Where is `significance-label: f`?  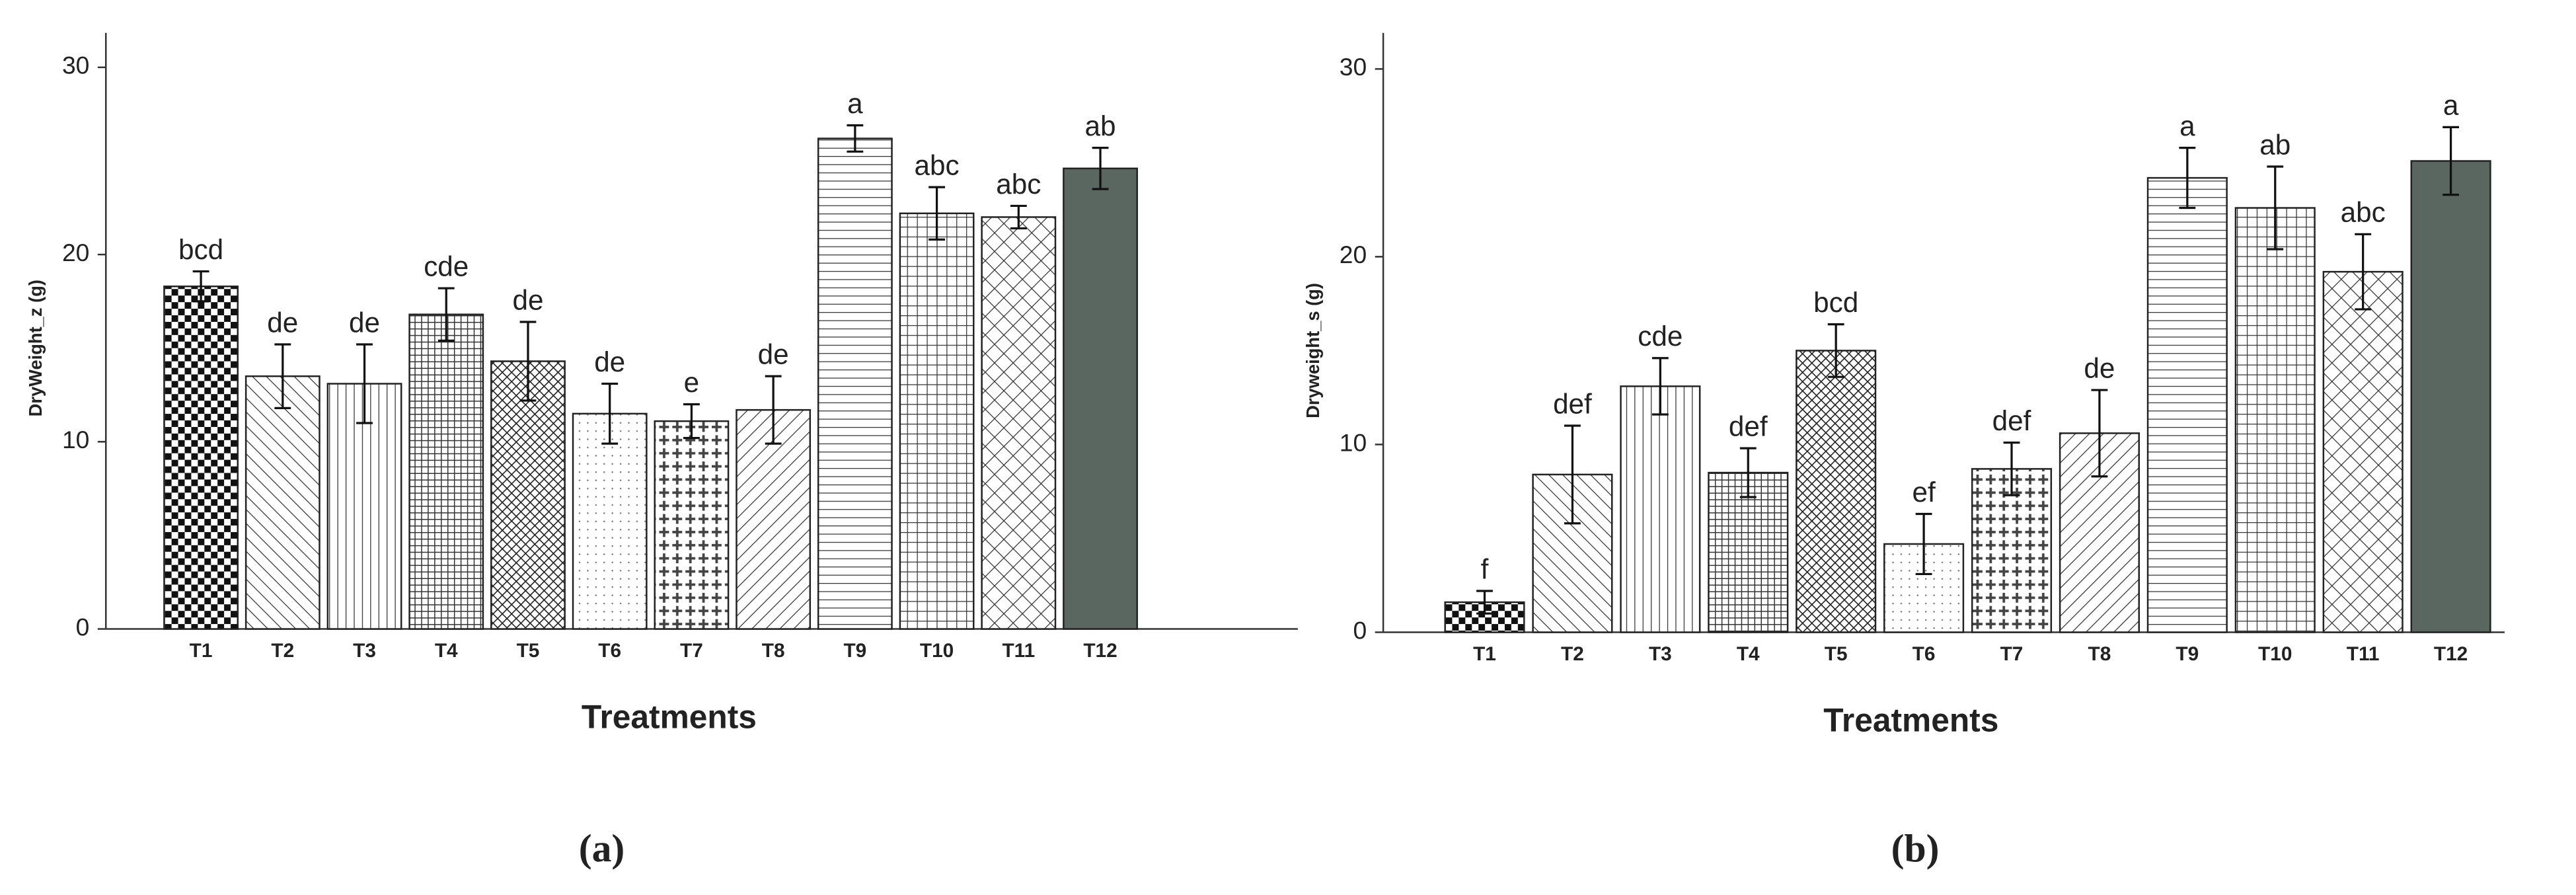
significance-label: f is located at coordinates (1485, 569).